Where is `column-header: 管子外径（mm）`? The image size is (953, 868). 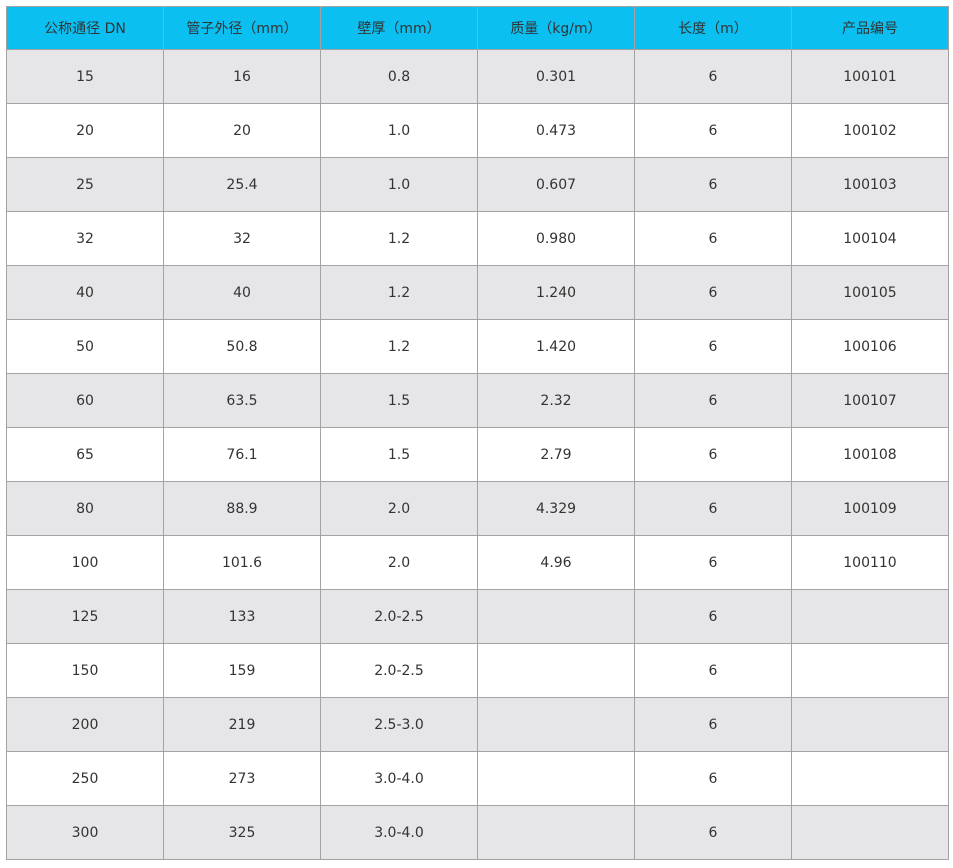 column-header: 管子外径（mm） is located at coordinates (242, 28).